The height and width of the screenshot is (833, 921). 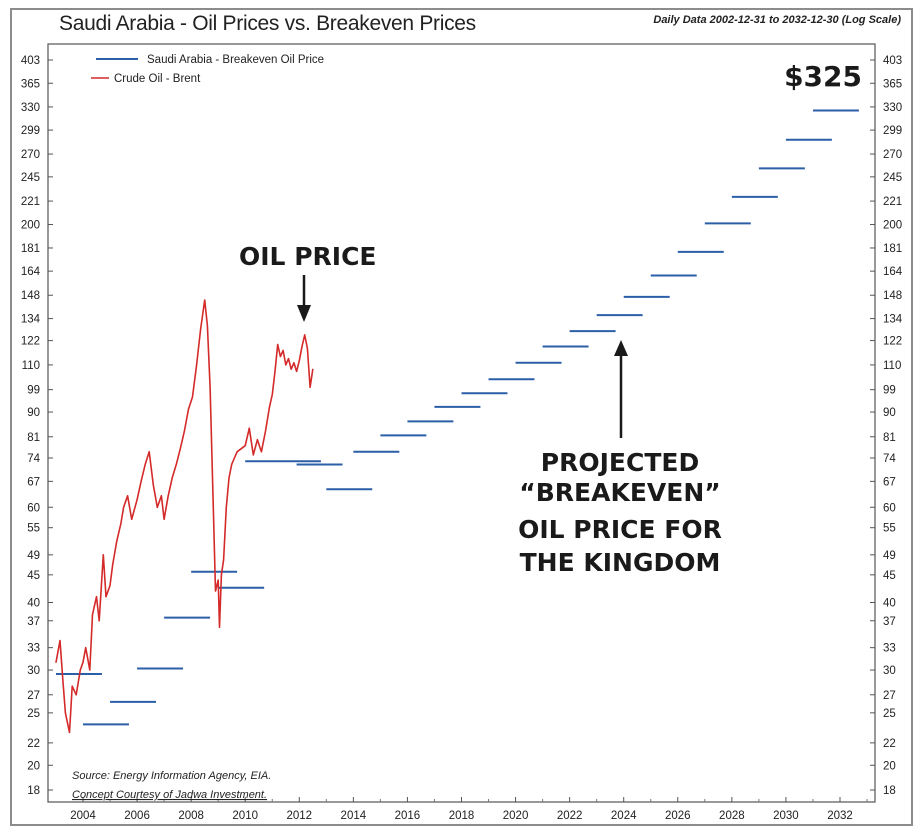 What do you see at coordinates (191, 816) in the screenshot?
I see `x-tick-label: 2008` at bounding box center [191, 816].